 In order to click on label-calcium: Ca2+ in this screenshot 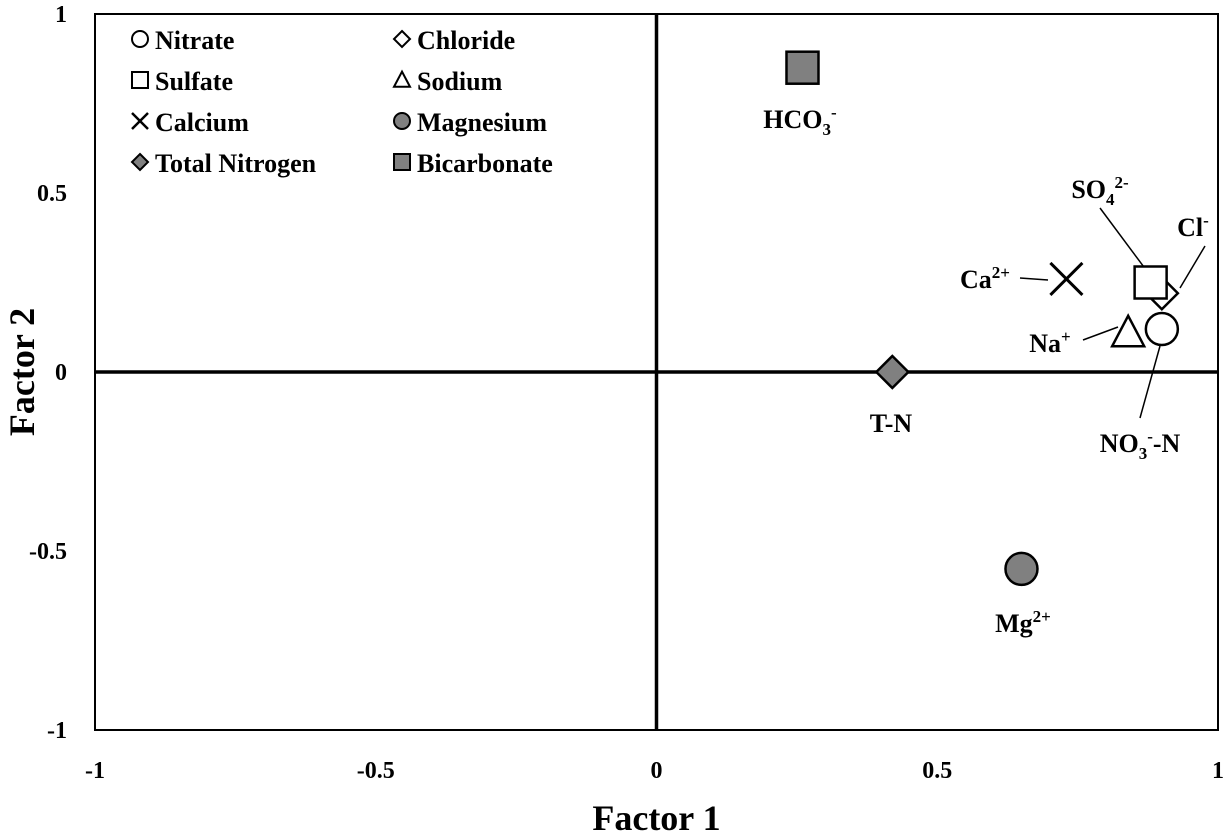, I will do `click(985, 278)`.